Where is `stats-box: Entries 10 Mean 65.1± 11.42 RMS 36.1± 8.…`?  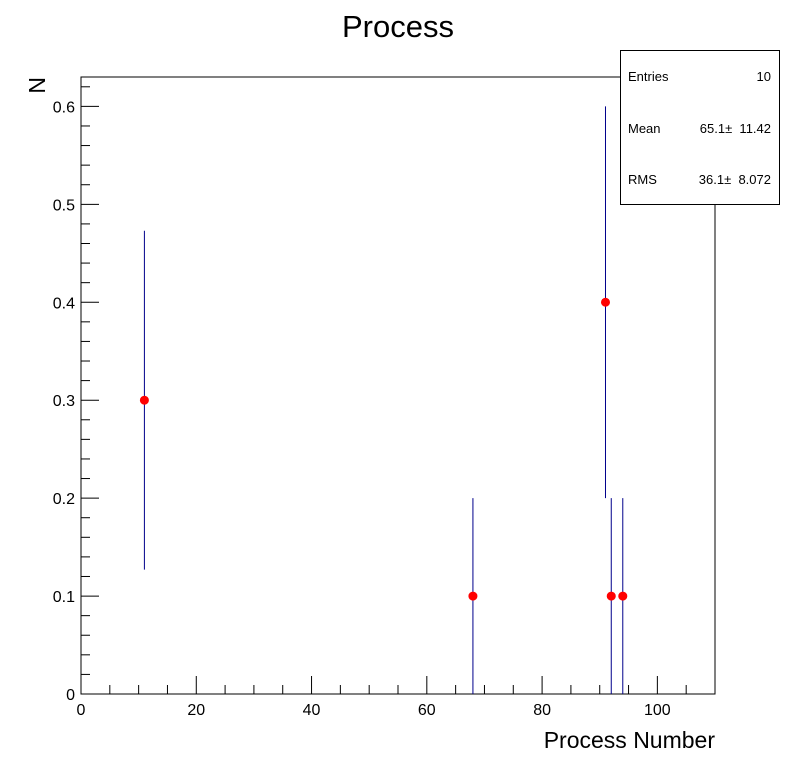 stats-box: Entries 10 Mean 65.1± 11.42 RMS 36.1± 8.… is located at coordinates (700, 127).